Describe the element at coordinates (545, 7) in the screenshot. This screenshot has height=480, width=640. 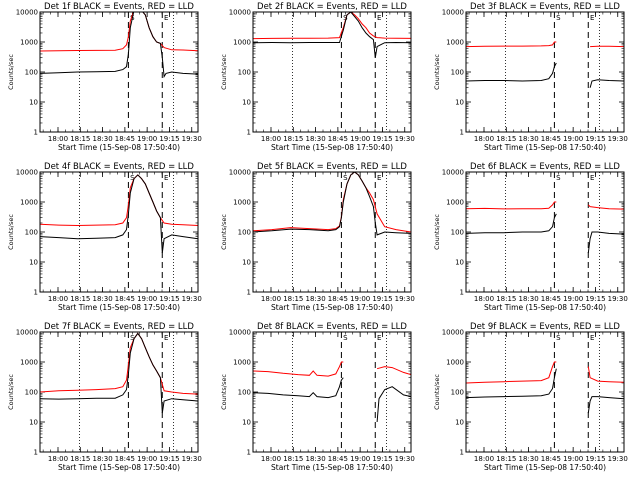
I see `panel-title: Det 3f BLACK = Events, RED = LLD` at that location.